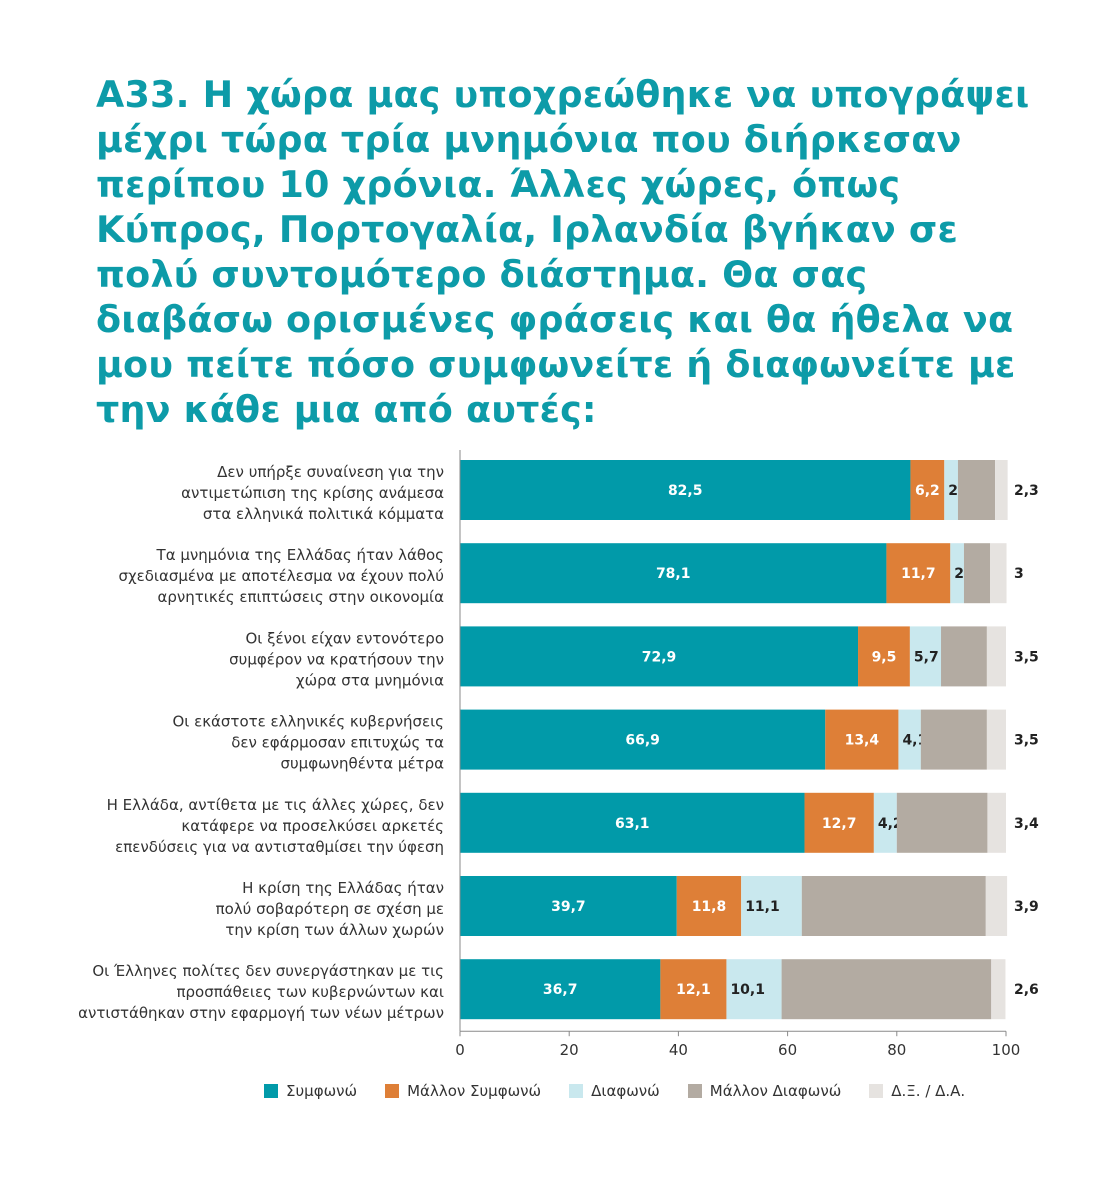 The width and height of the screenshot is (1116, 1200). Describe the element at coordinates (343, 888) in the screenshot. I see `category-label-line: Η κρίση της Ελλάδας ήταν` at that location.